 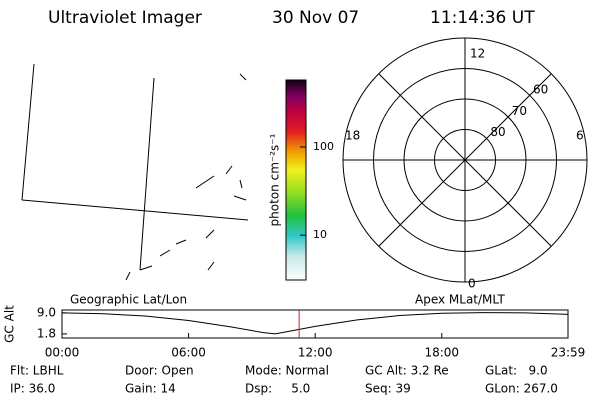 I want to click on status-field: GC Alt: 3.2 Re, so click(x=407, y=371).